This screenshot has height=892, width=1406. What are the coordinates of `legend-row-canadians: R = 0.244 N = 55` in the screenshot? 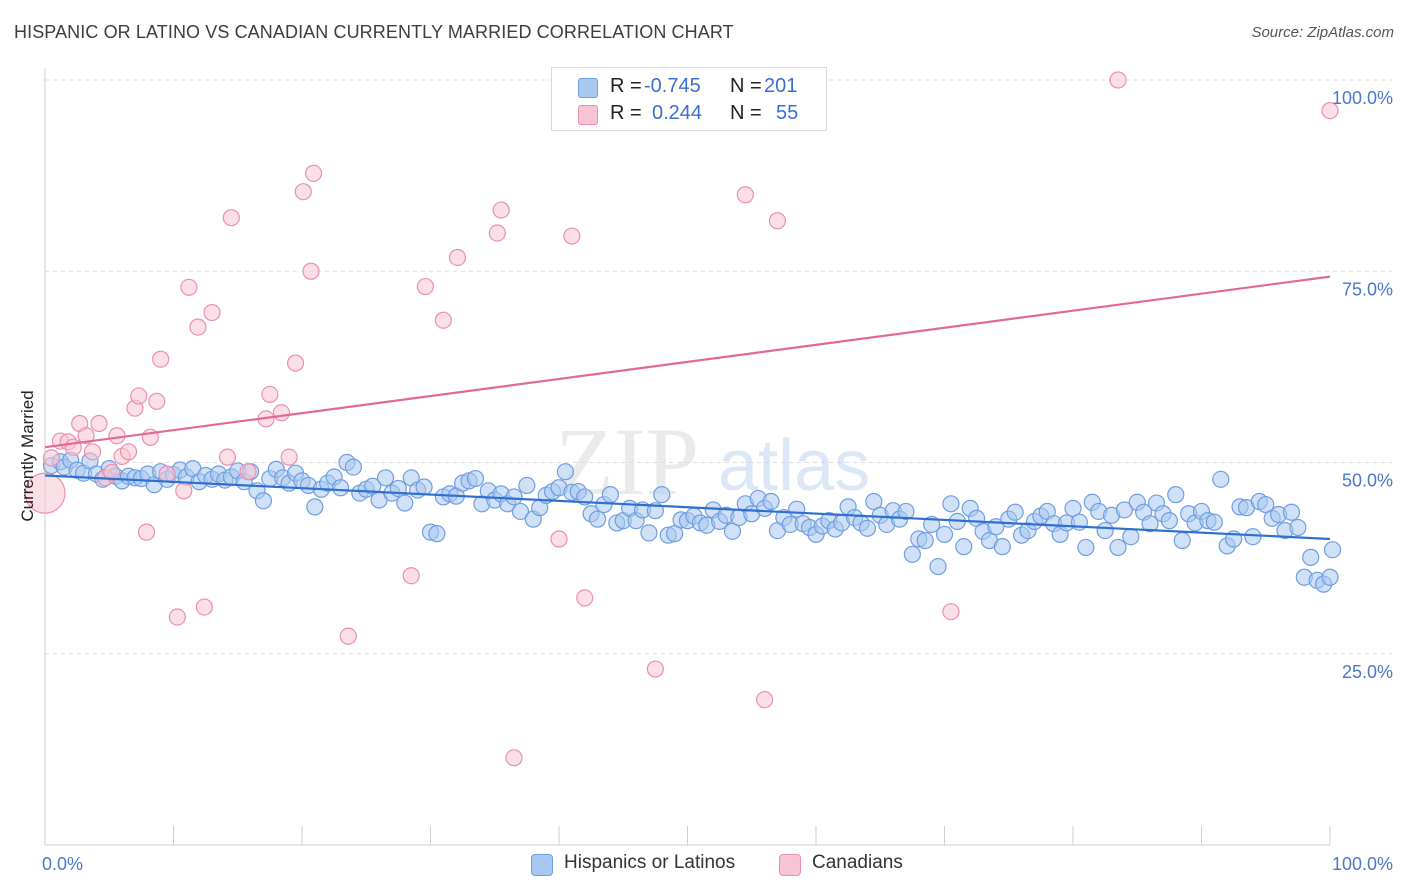 It's located at (689, 115).